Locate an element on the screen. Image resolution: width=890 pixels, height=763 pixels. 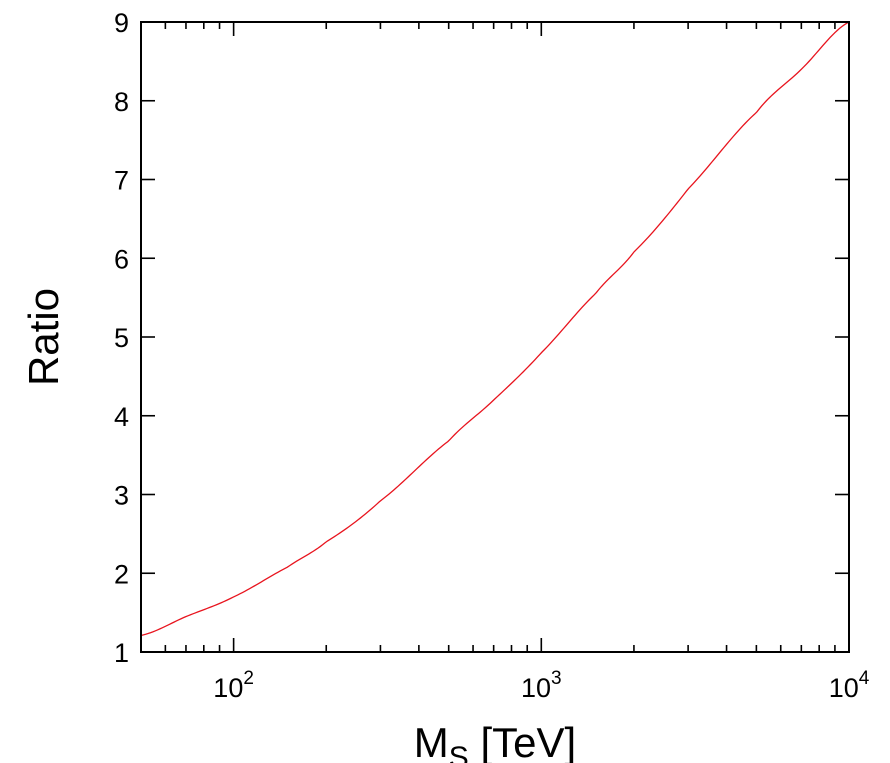
x-tick-label: 10³ is located at coordinates (541, 685).